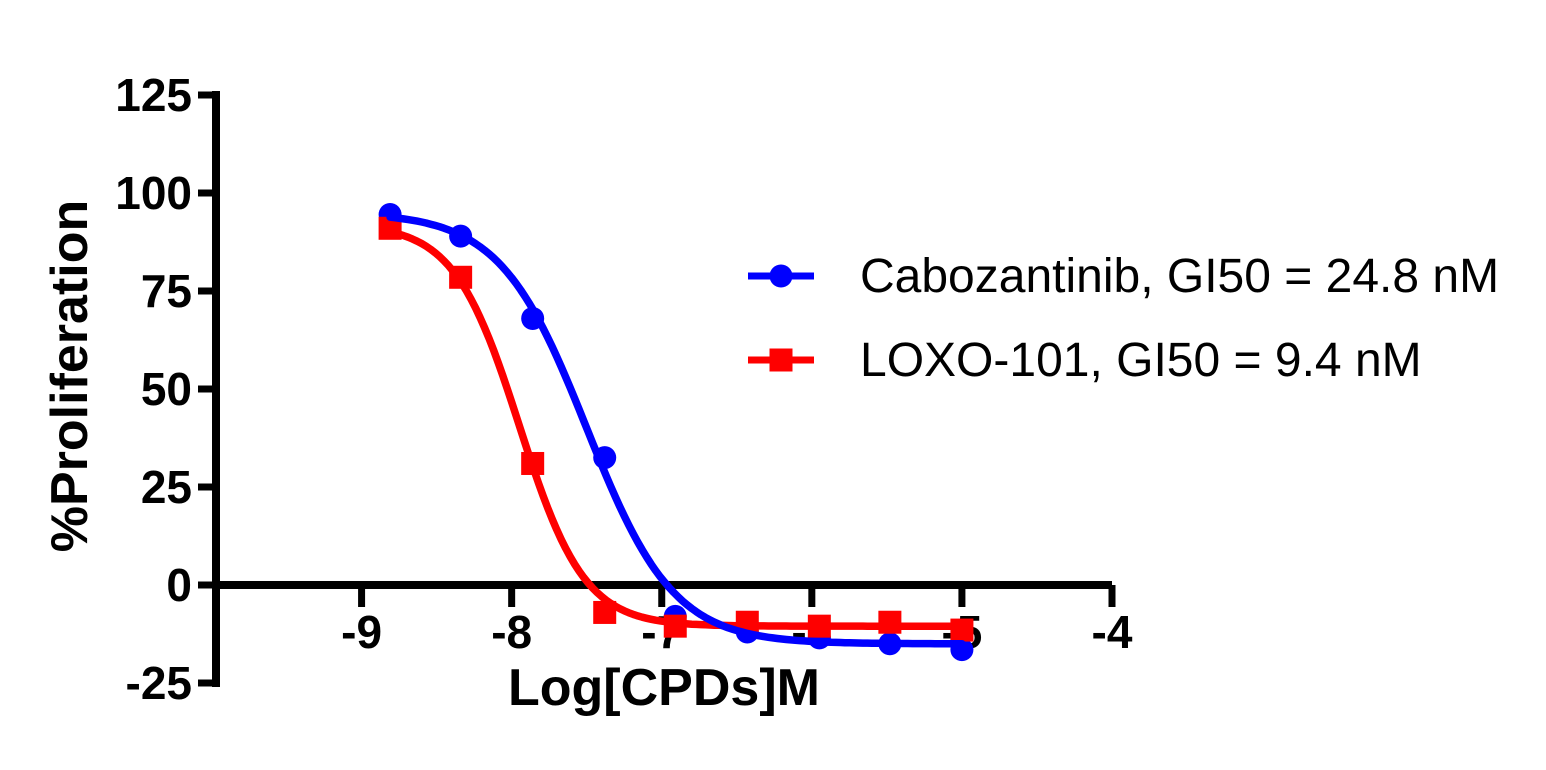 This screenshot has width=1546, height=770. Describe the element at coordinates (166, 291) in the screenshot. I see `y-tick-label-2: 75` at that location.